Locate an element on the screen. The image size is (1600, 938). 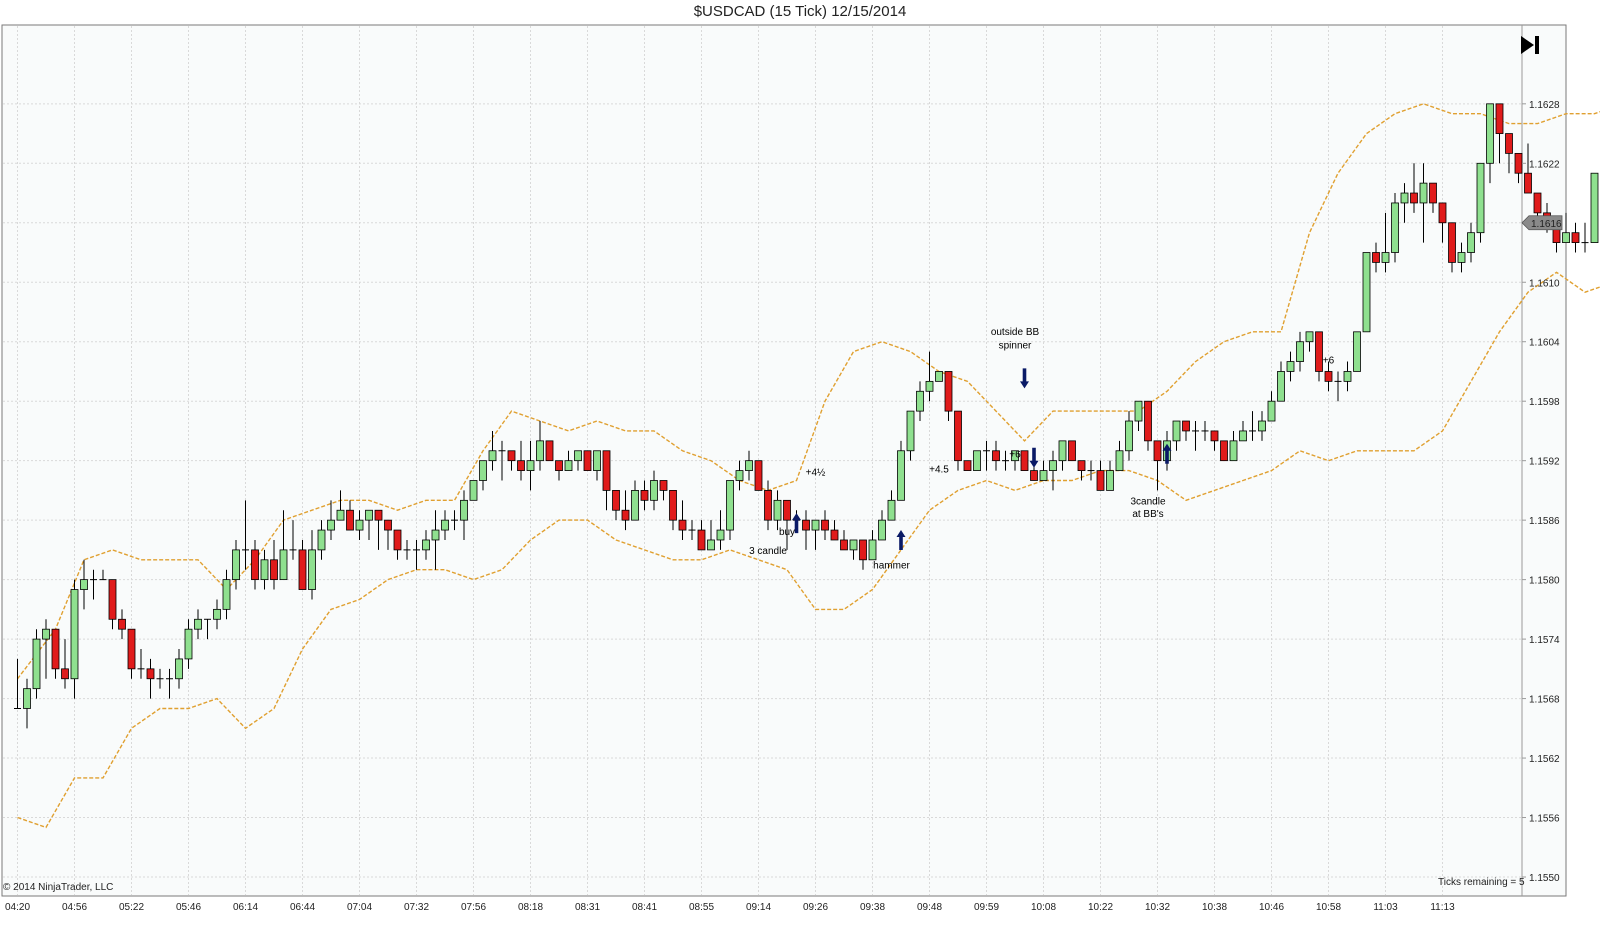
x-tick-label: 04:20 is located at coordinates (17, 907).